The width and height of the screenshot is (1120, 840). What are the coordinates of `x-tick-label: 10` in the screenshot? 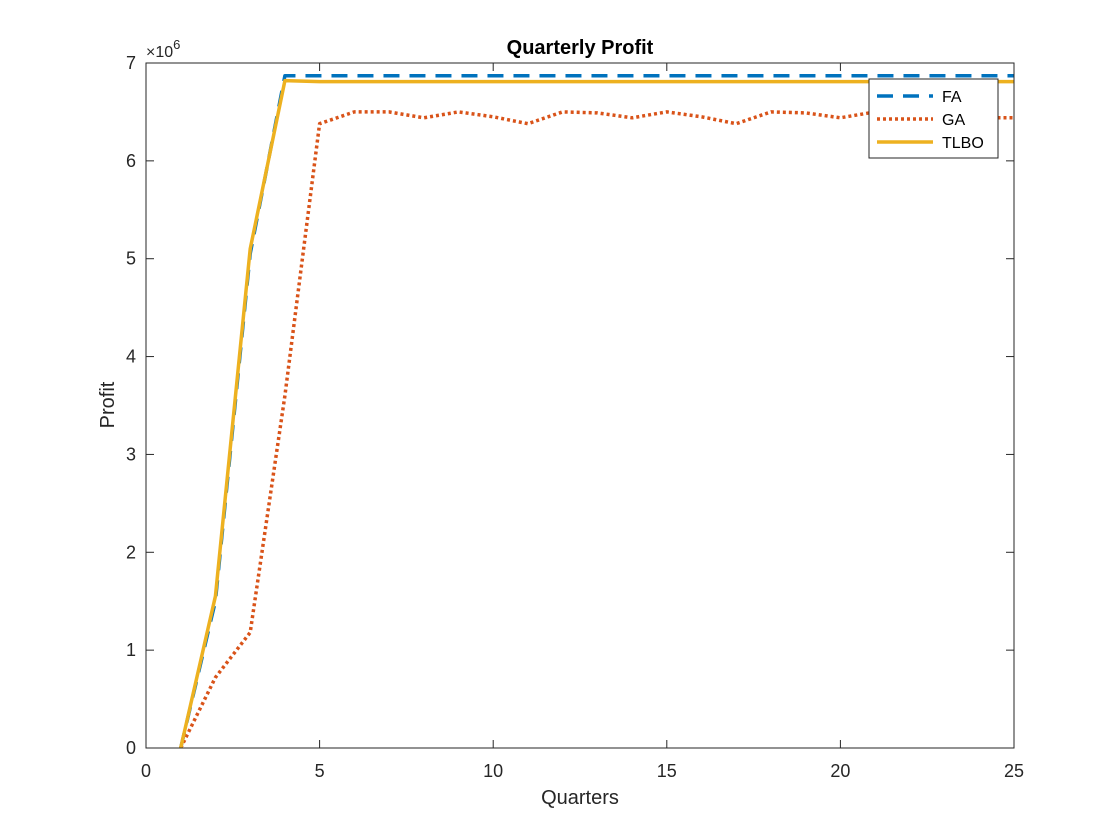 It's located at (493, 771).